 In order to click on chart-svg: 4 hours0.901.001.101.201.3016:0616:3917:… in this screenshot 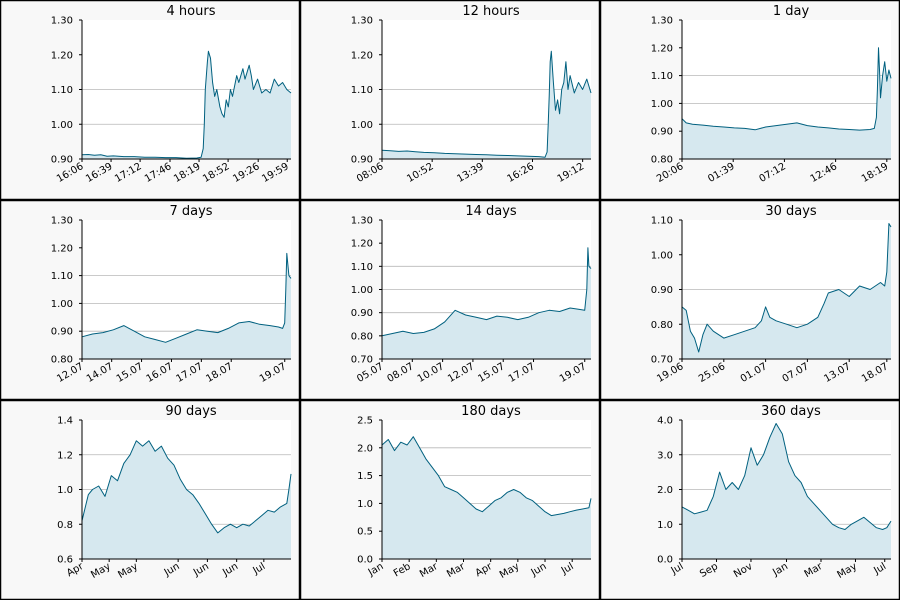, I will do `click(150, 100)`.